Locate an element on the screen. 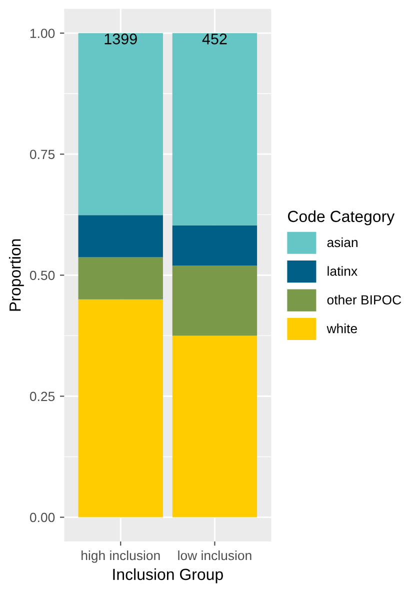  x-tick-label: high inclusion is located at coordinates (121, 556).